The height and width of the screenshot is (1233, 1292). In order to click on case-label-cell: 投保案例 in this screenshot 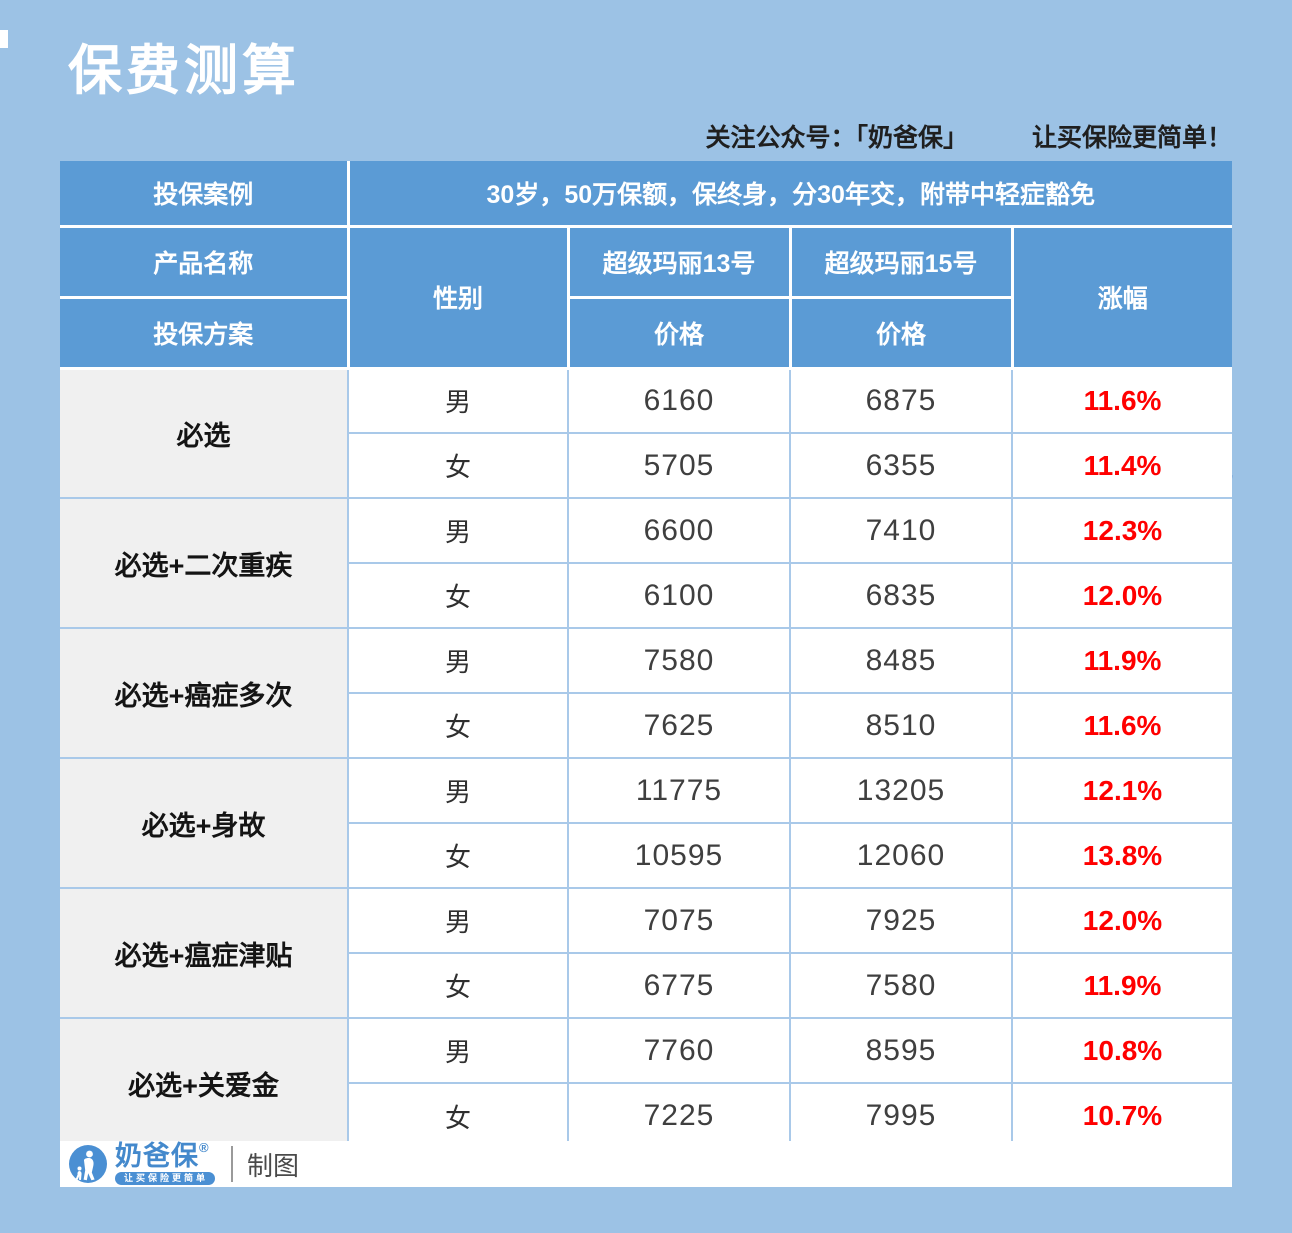, I will do `click(204, 193)`.